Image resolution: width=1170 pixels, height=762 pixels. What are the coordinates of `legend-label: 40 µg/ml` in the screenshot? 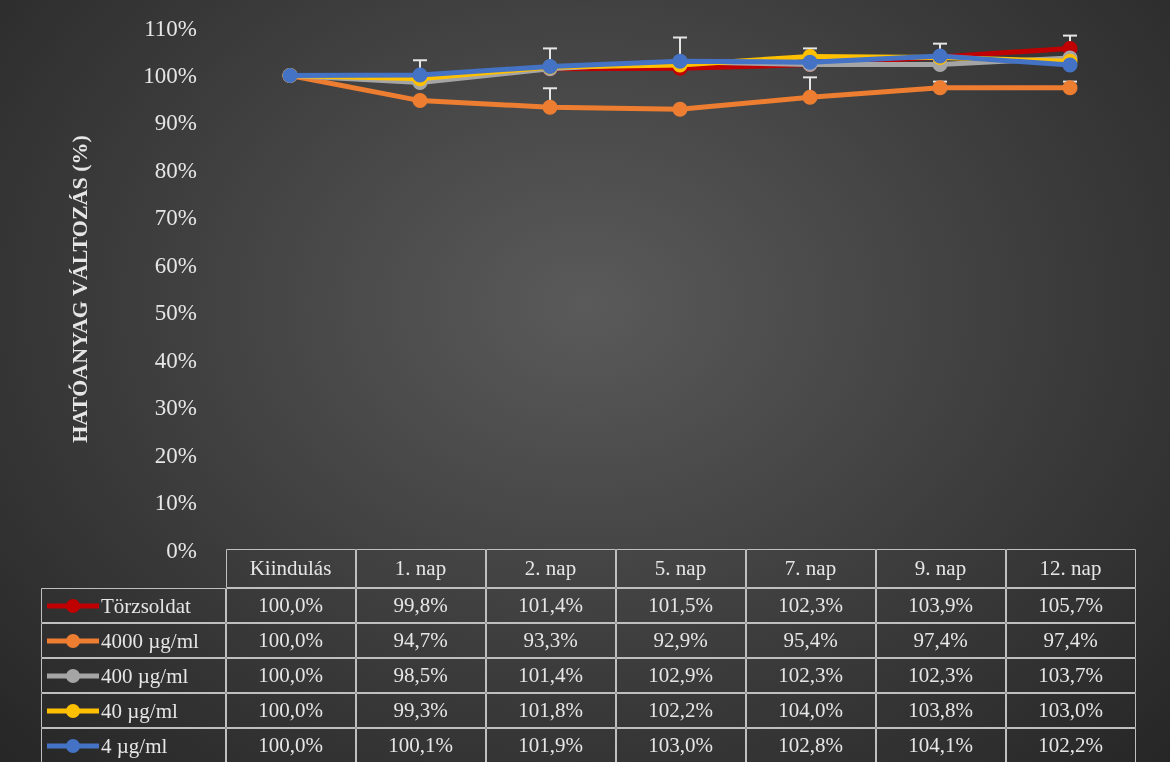 It's located at (139, 710).